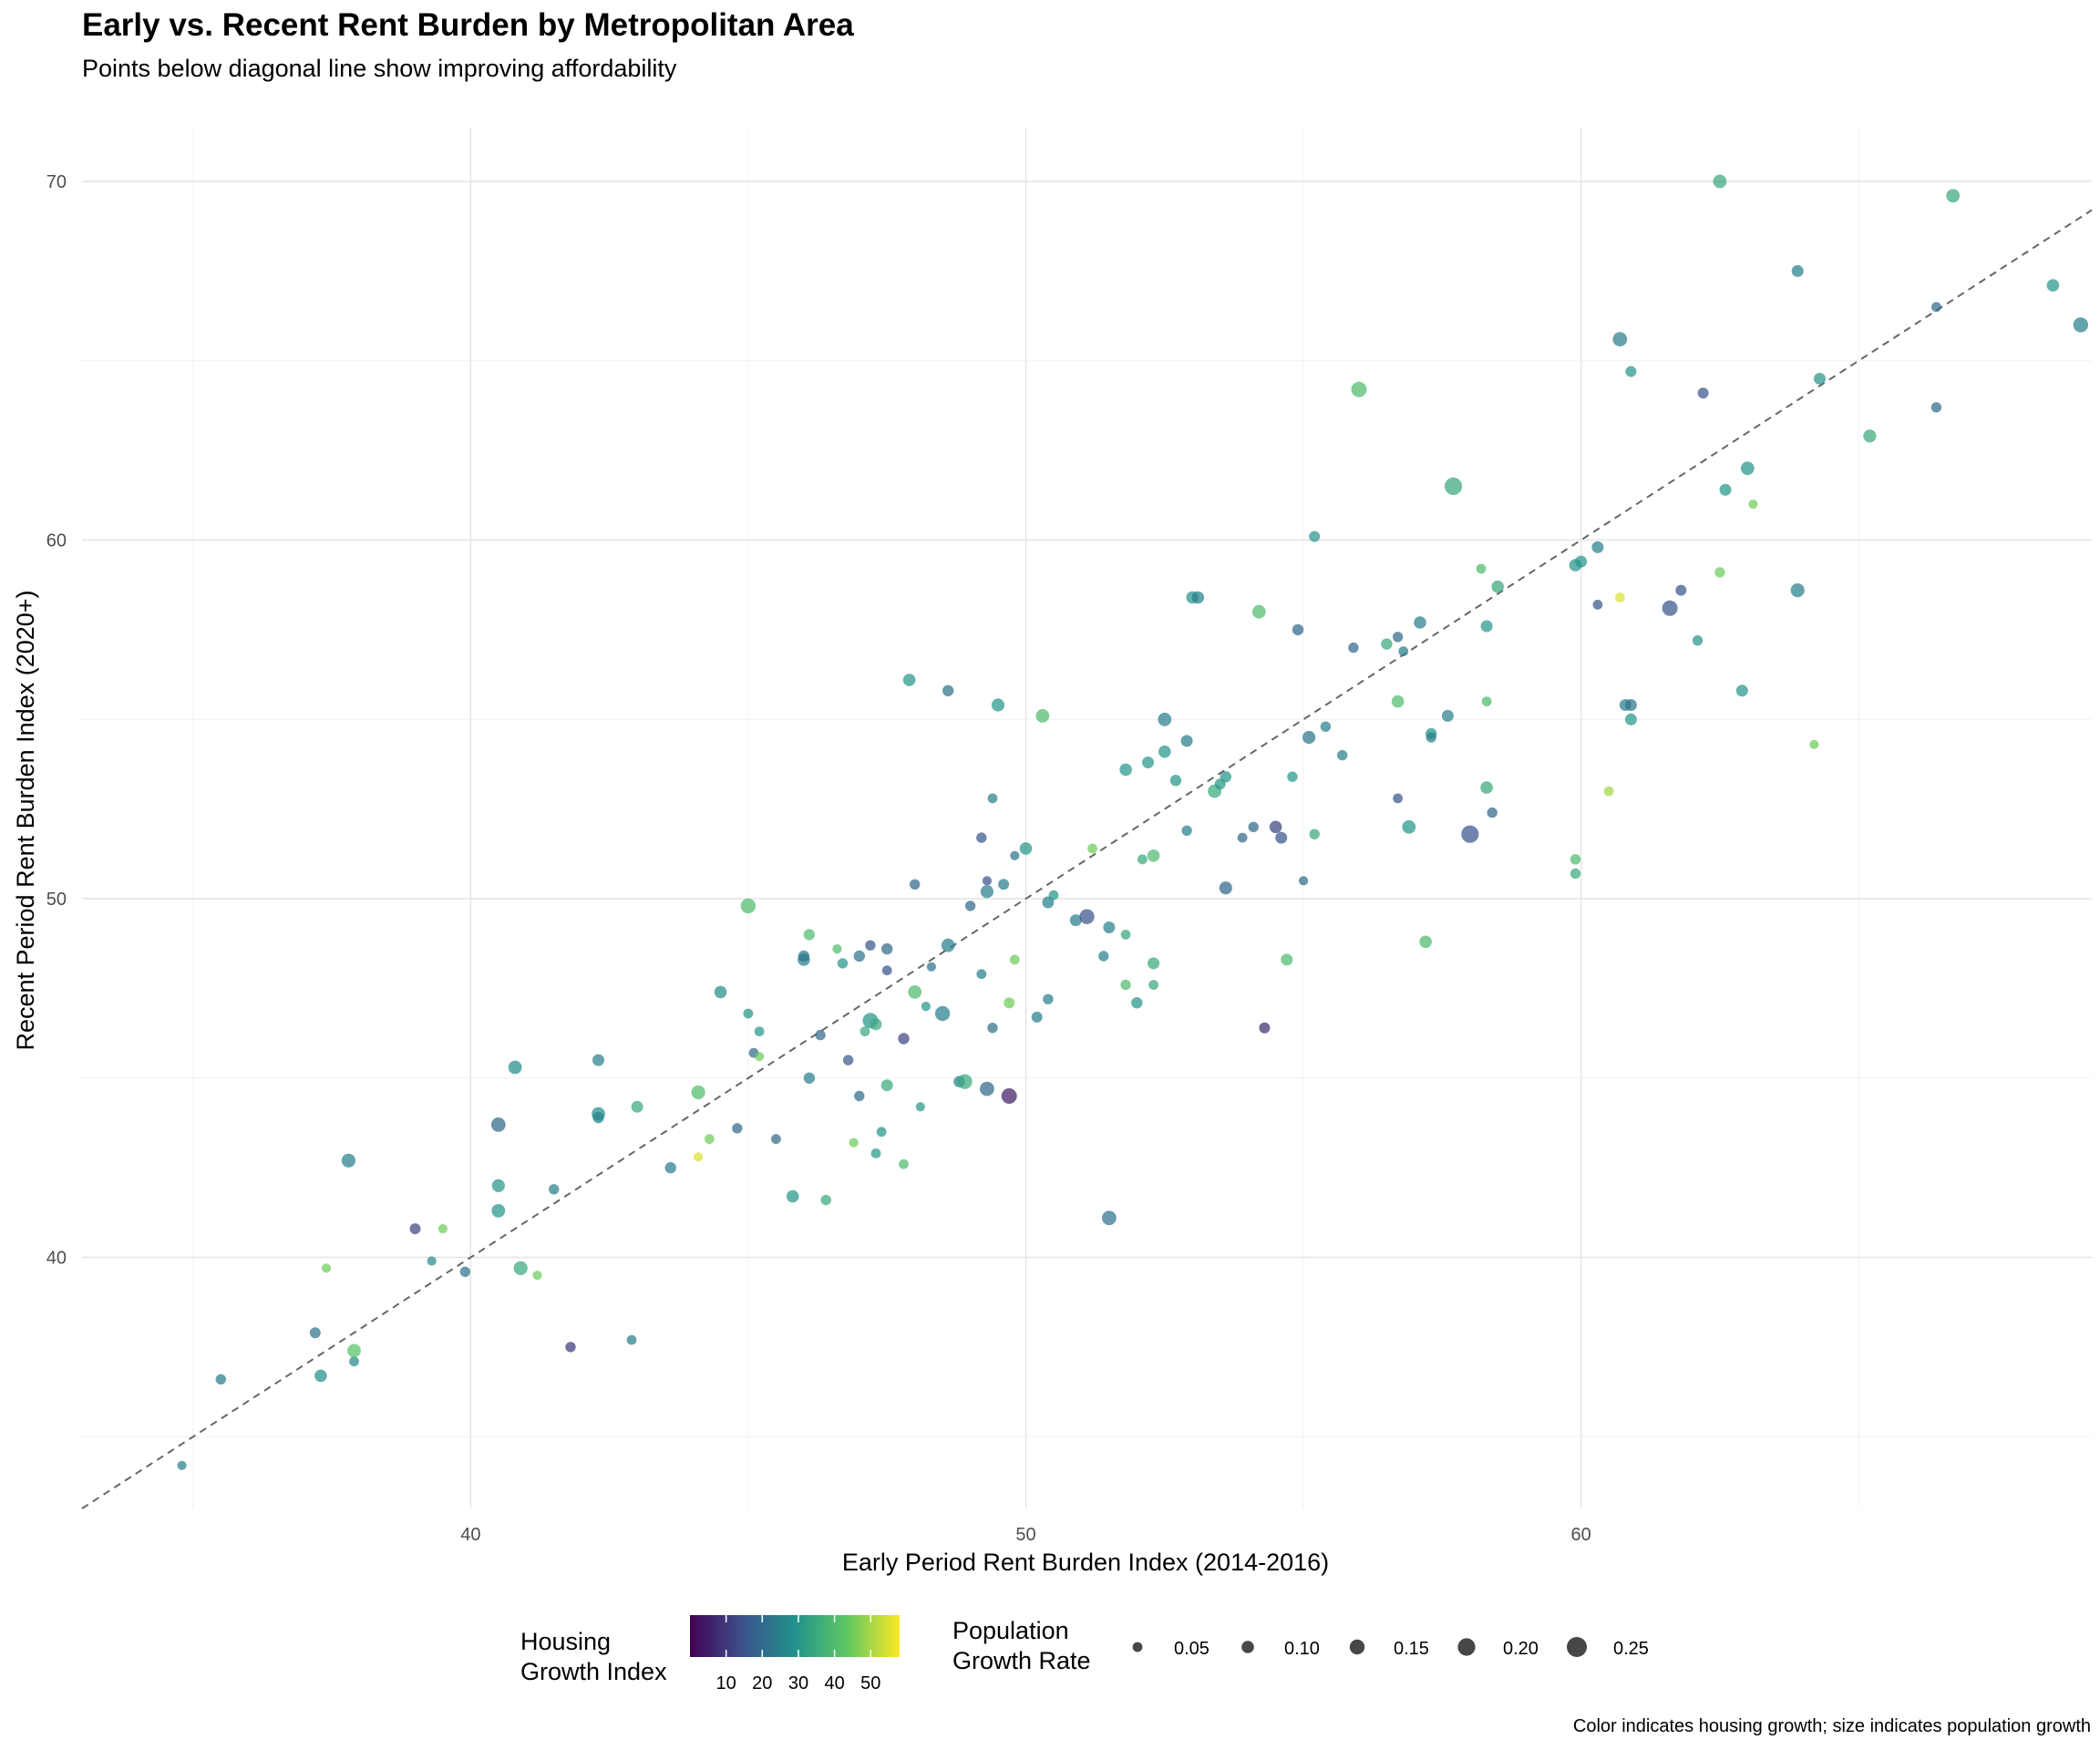  What do you see at coordinates (1302, 1649) in the screenshot?
I see `size-legend-label: 0.10` at bounding box center [1302, 1649].